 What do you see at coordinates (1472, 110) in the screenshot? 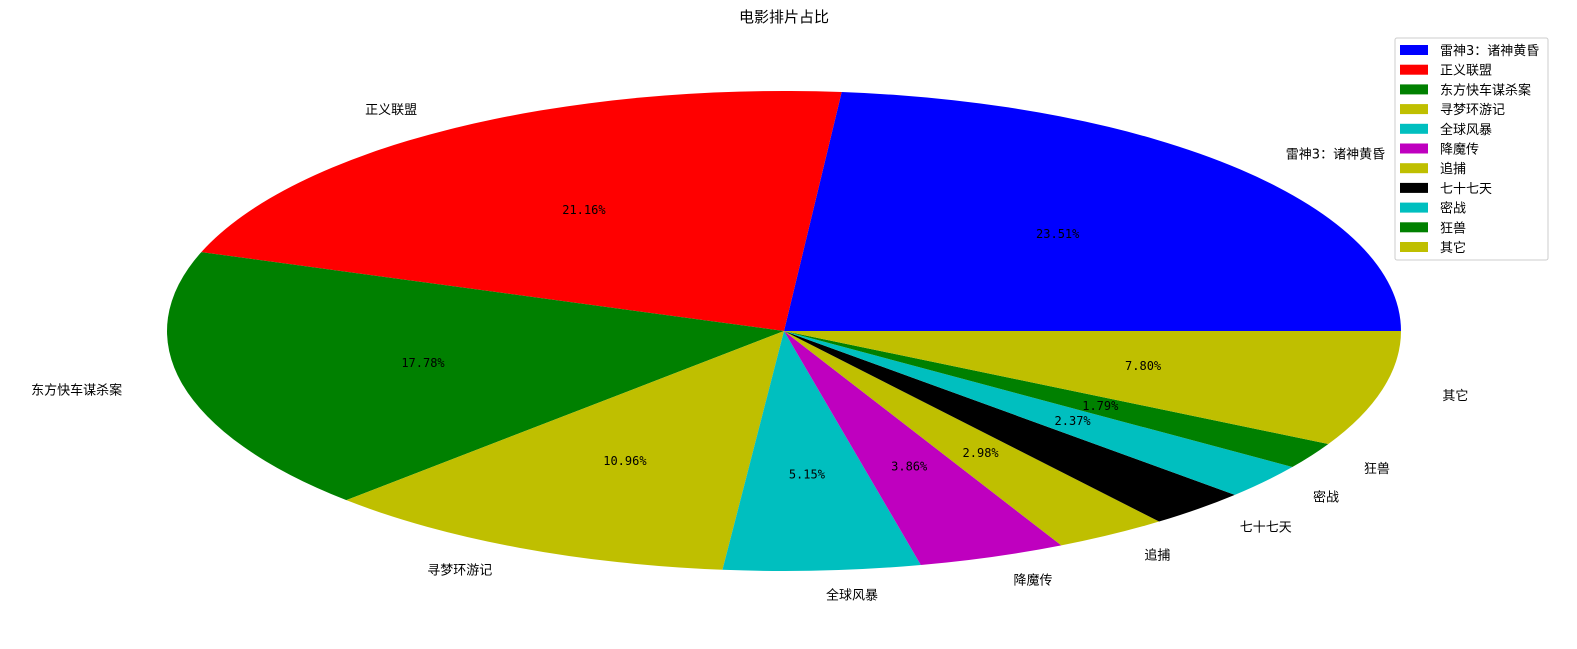
I see `legend-label: 寻梦环游记` at bounding box center [1472, 110].